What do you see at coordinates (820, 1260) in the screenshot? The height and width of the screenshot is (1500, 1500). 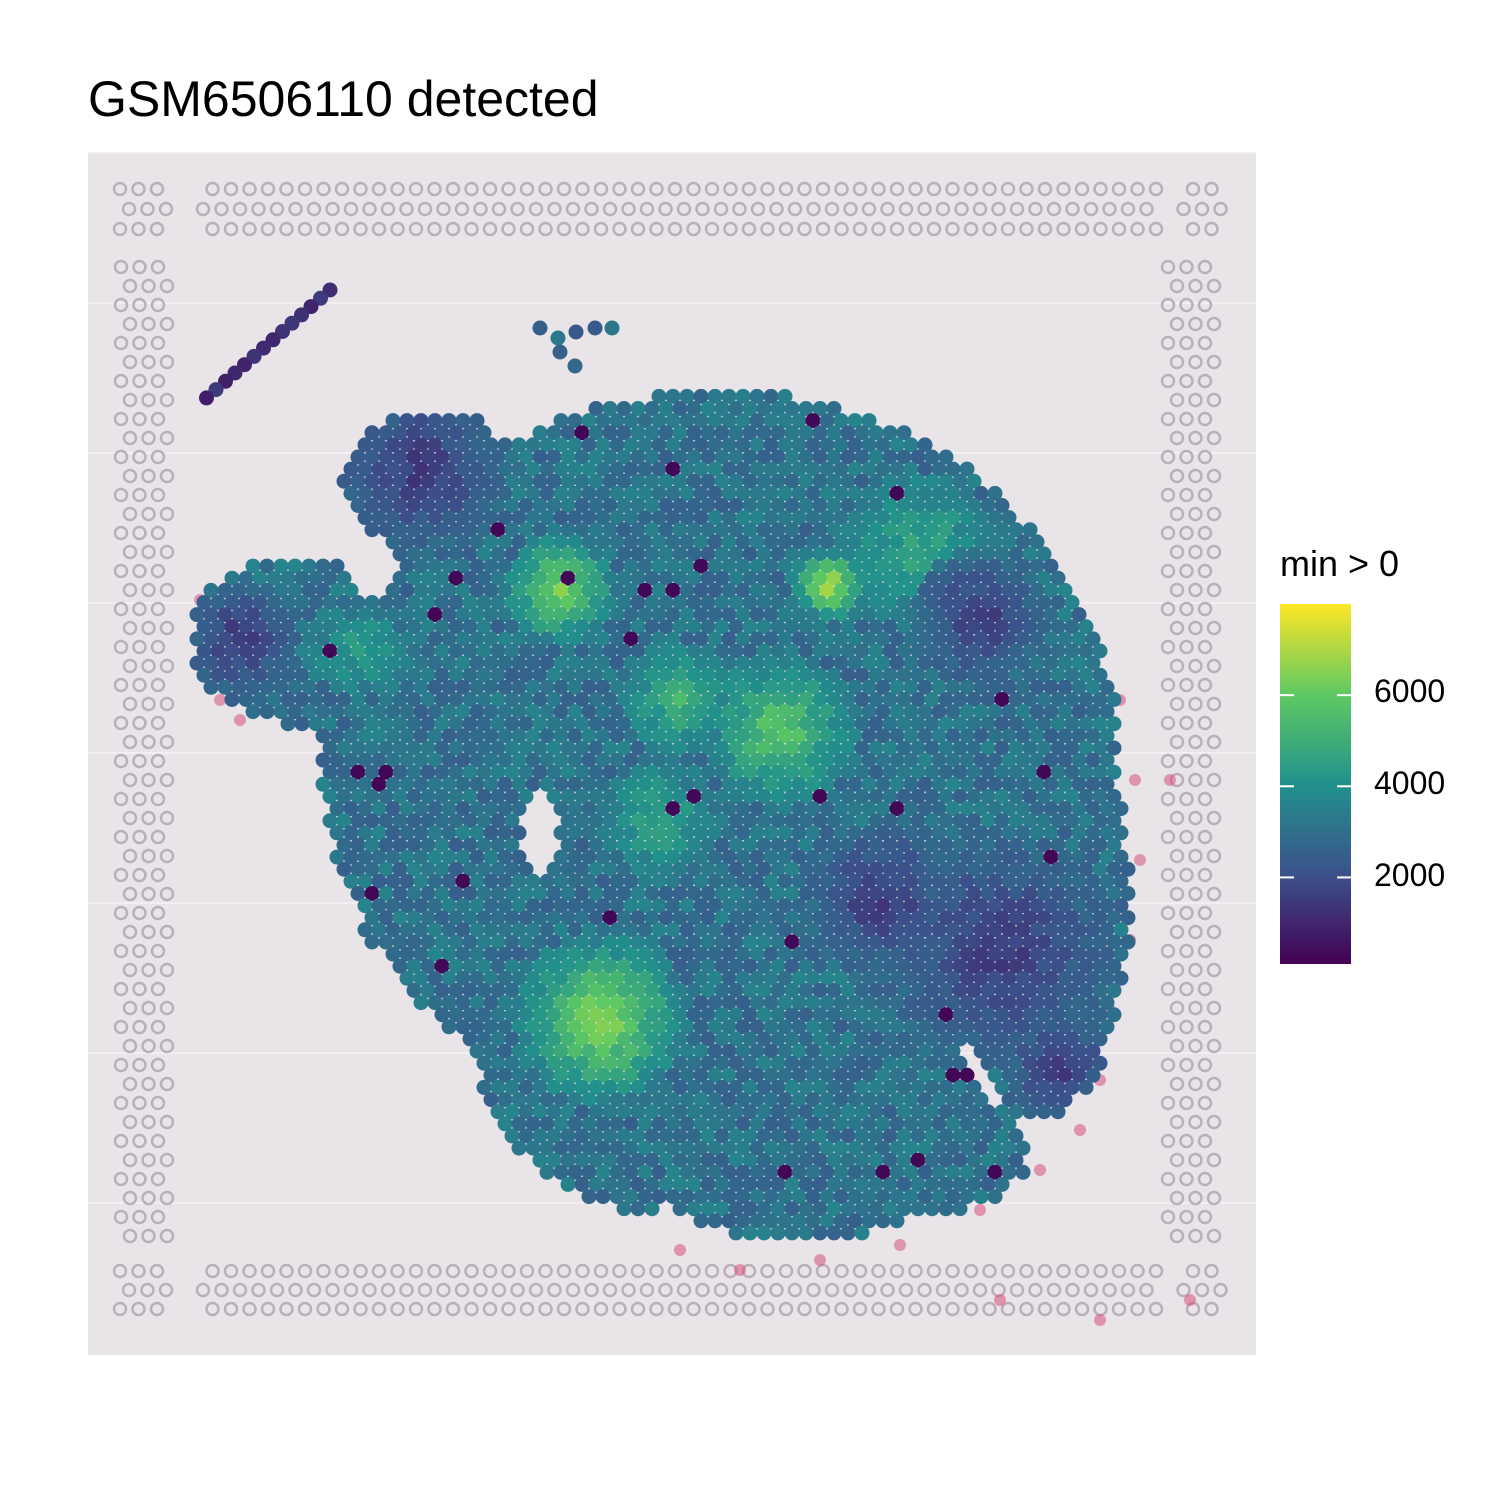 I see `stain-patch` at bounding box center [820, 1260].